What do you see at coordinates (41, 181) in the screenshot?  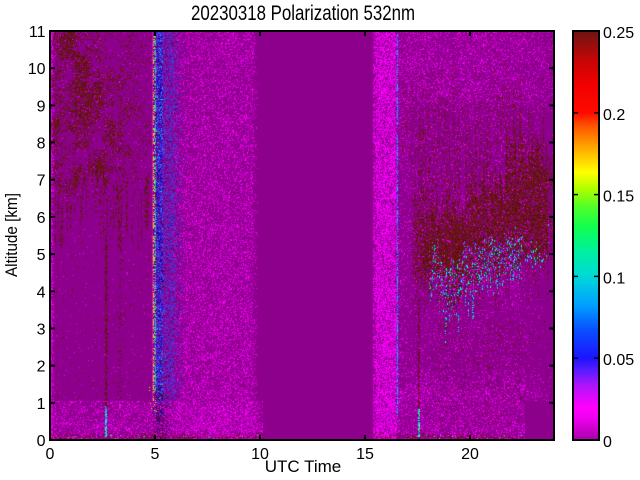 I see `svg-text: 7` at bounding box center [41, 181].